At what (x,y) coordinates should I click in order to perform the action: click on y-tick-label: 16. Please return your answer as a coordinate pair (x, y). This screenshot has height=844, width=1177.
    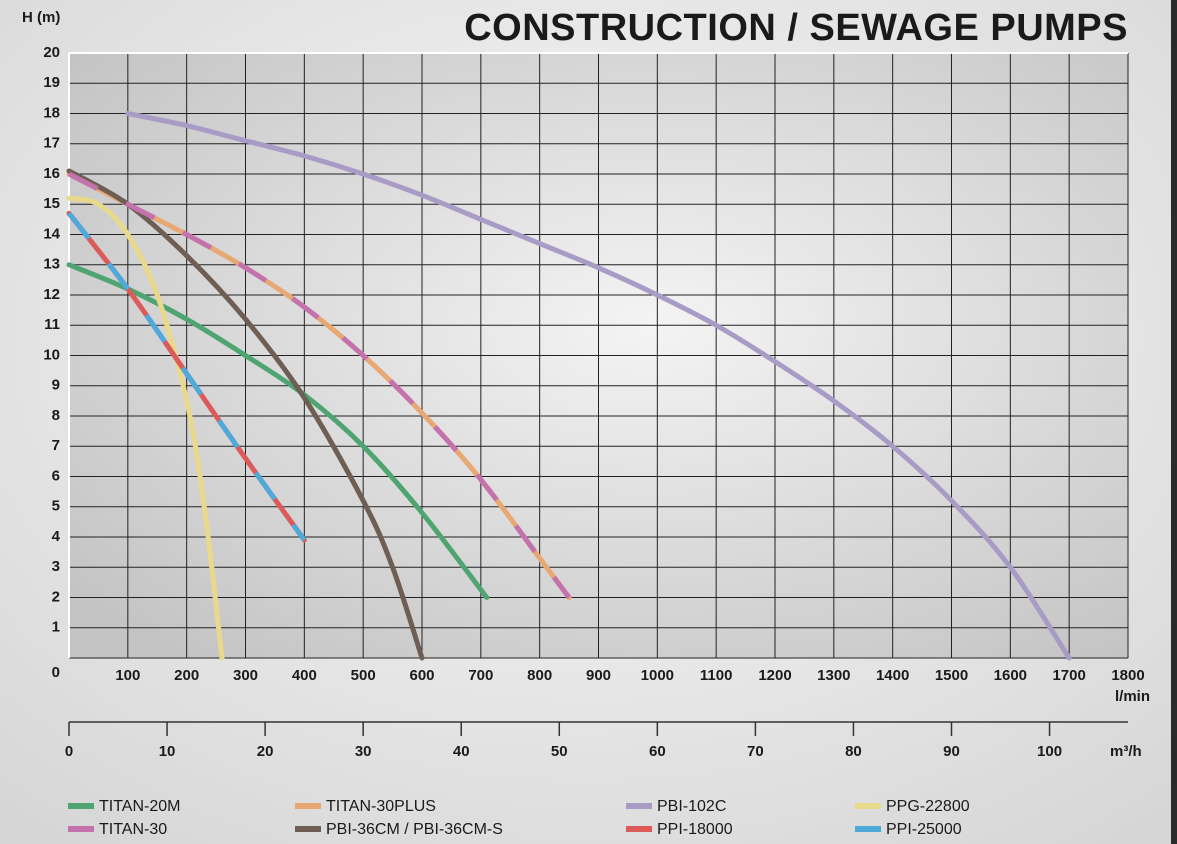
    Looking at the image, I should click on (51, 173).